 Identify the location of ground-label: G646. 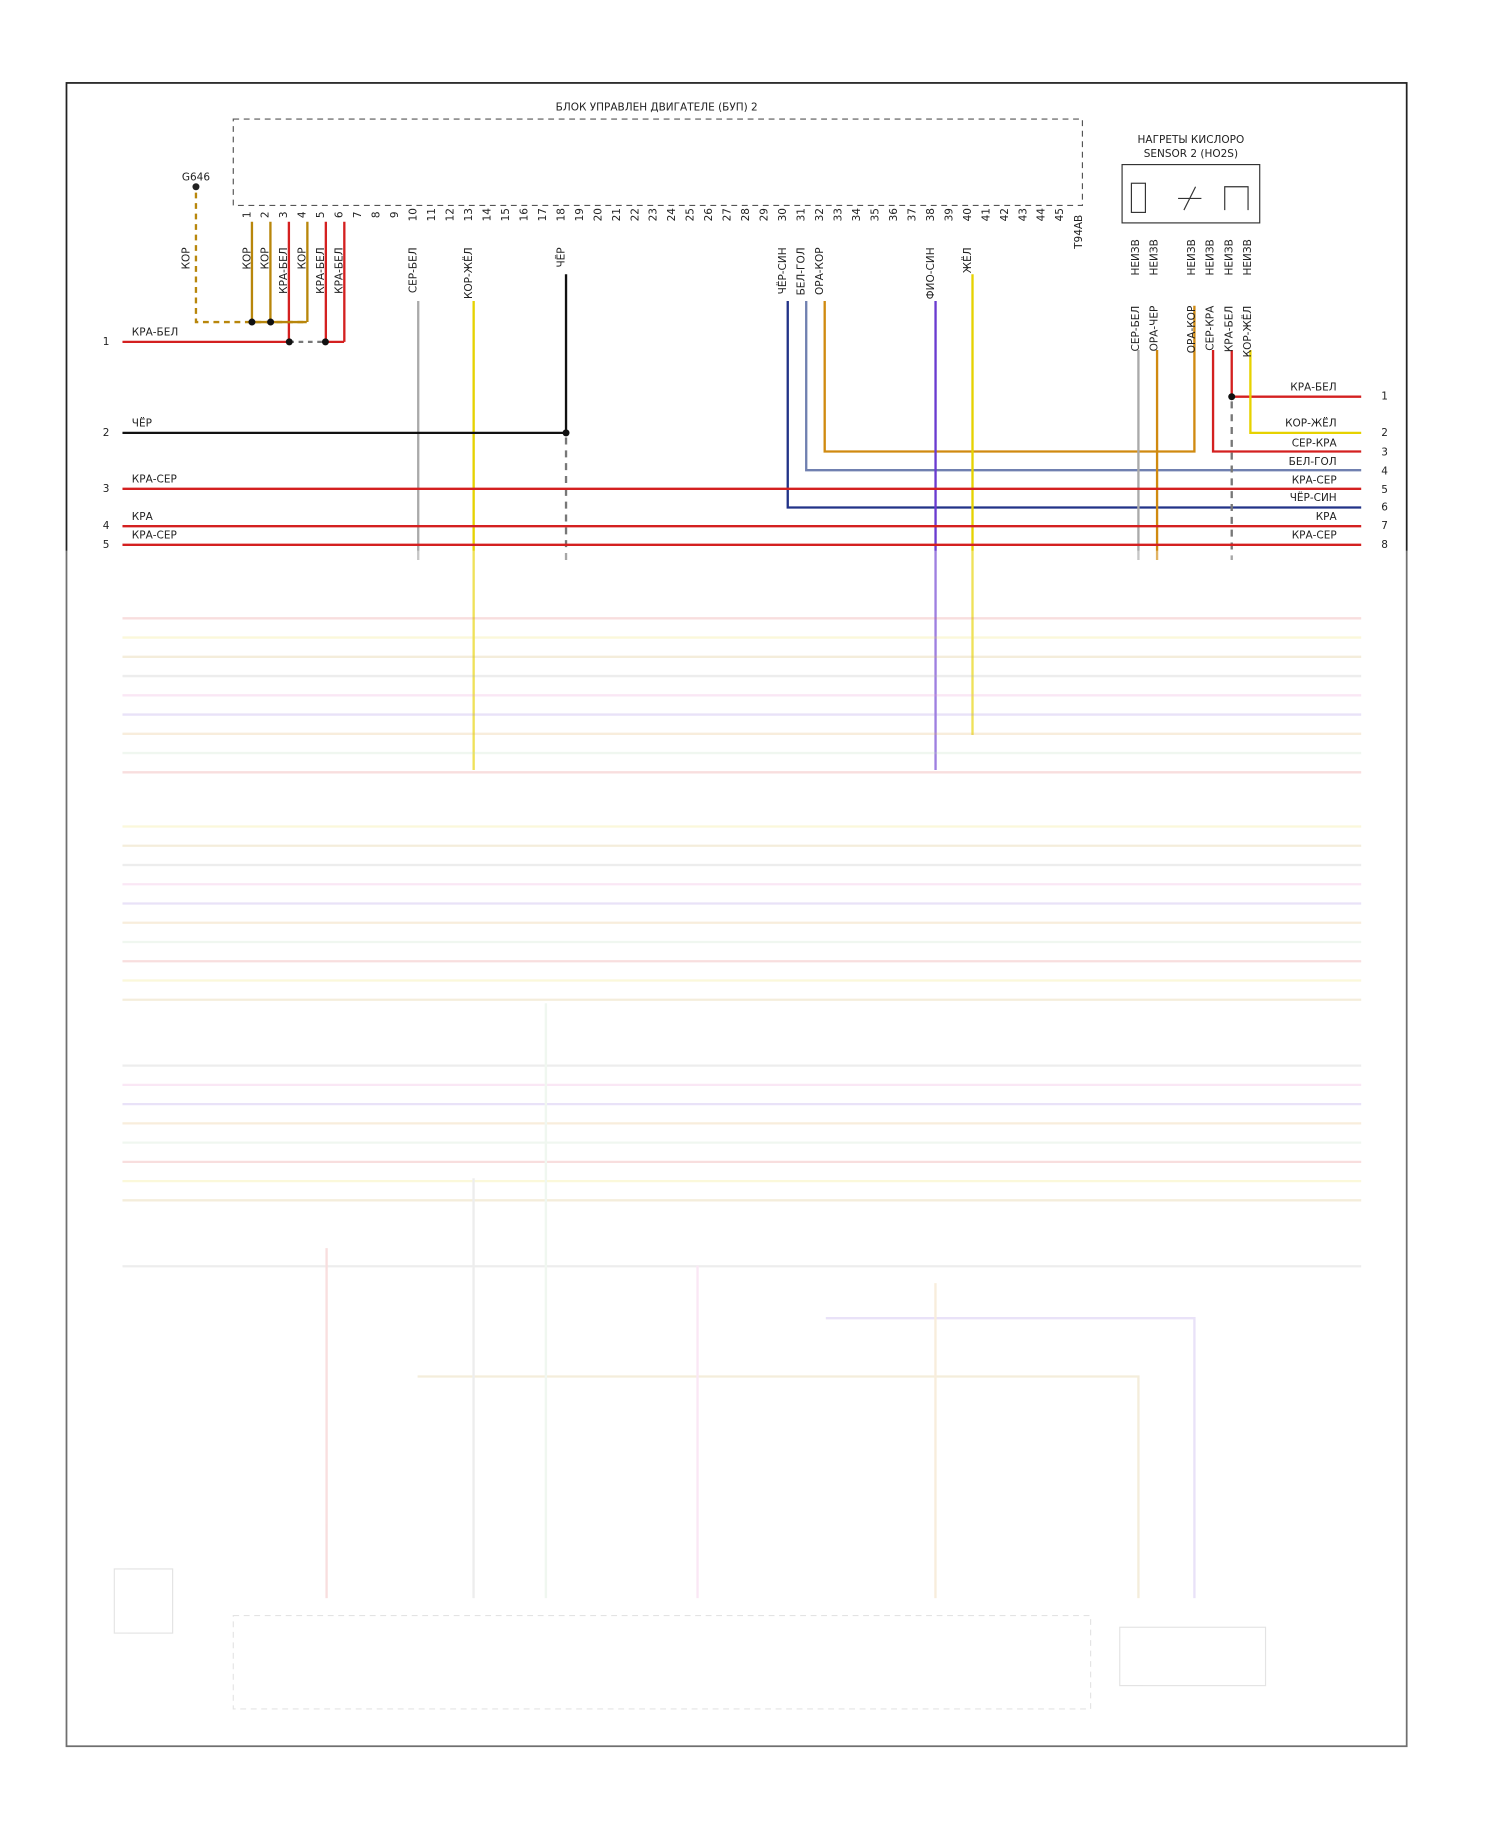
(196, 177).